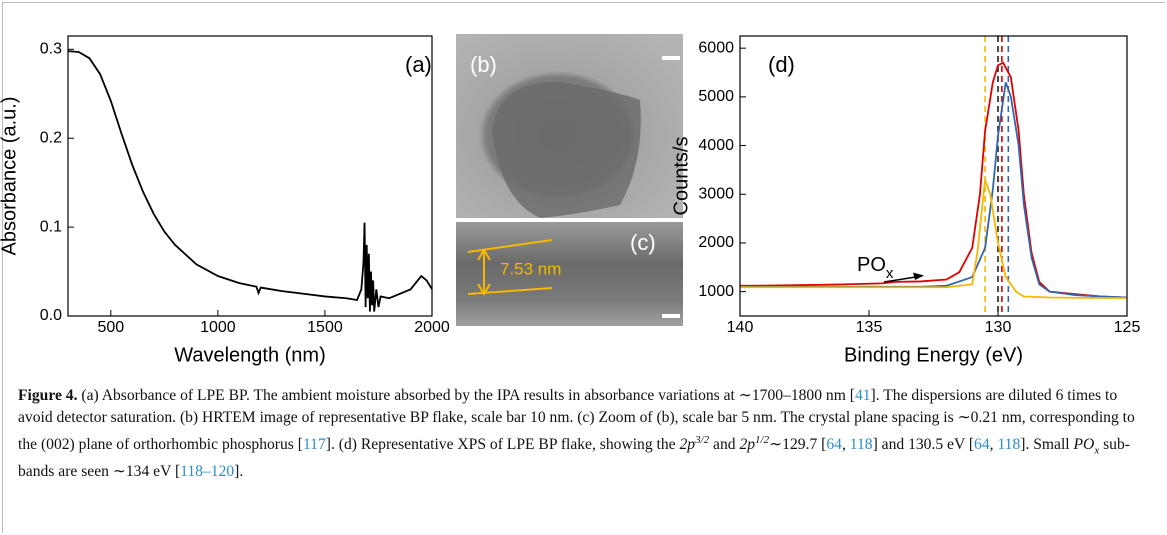 The height and width of the screenshot is (535, 1167). Describe the element at coordinates (798, 445) in the screenshot. I see `caption-normal: ∼129.7 [` at that location.